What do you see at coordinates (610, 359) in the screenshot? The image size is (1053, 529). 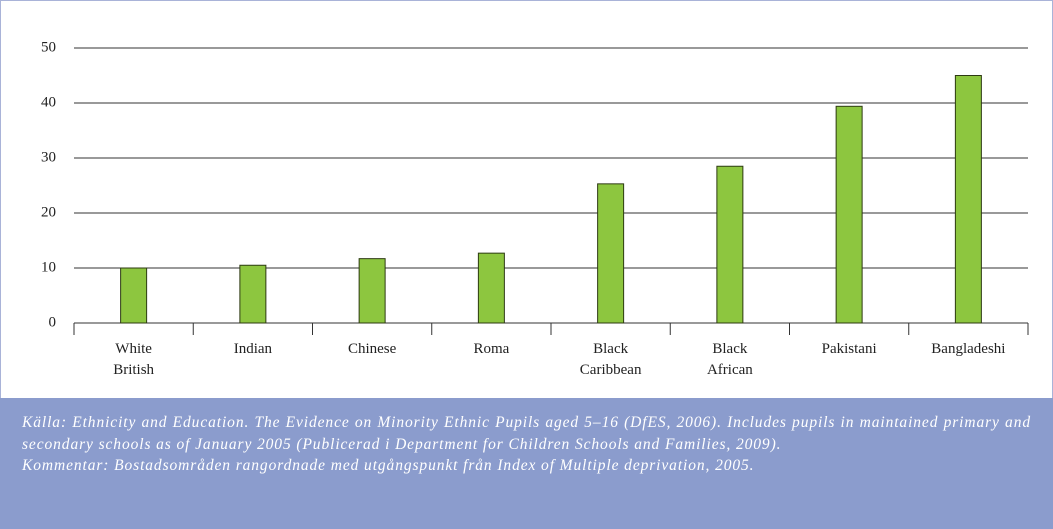 I see `x-tick-label: Black Caribbean` at bounding box center [610, 359].